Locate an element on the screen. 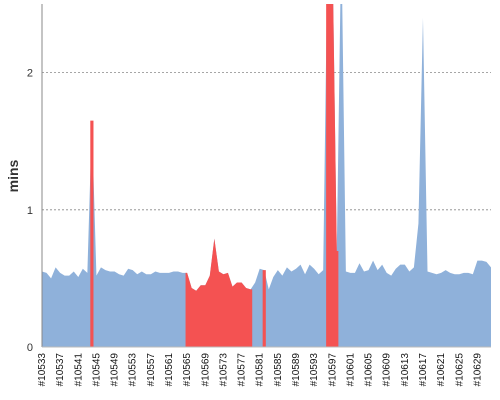 This screenshot has height=400, width=500. x-tick-label: #10537 is located at coordinates (60, 370).